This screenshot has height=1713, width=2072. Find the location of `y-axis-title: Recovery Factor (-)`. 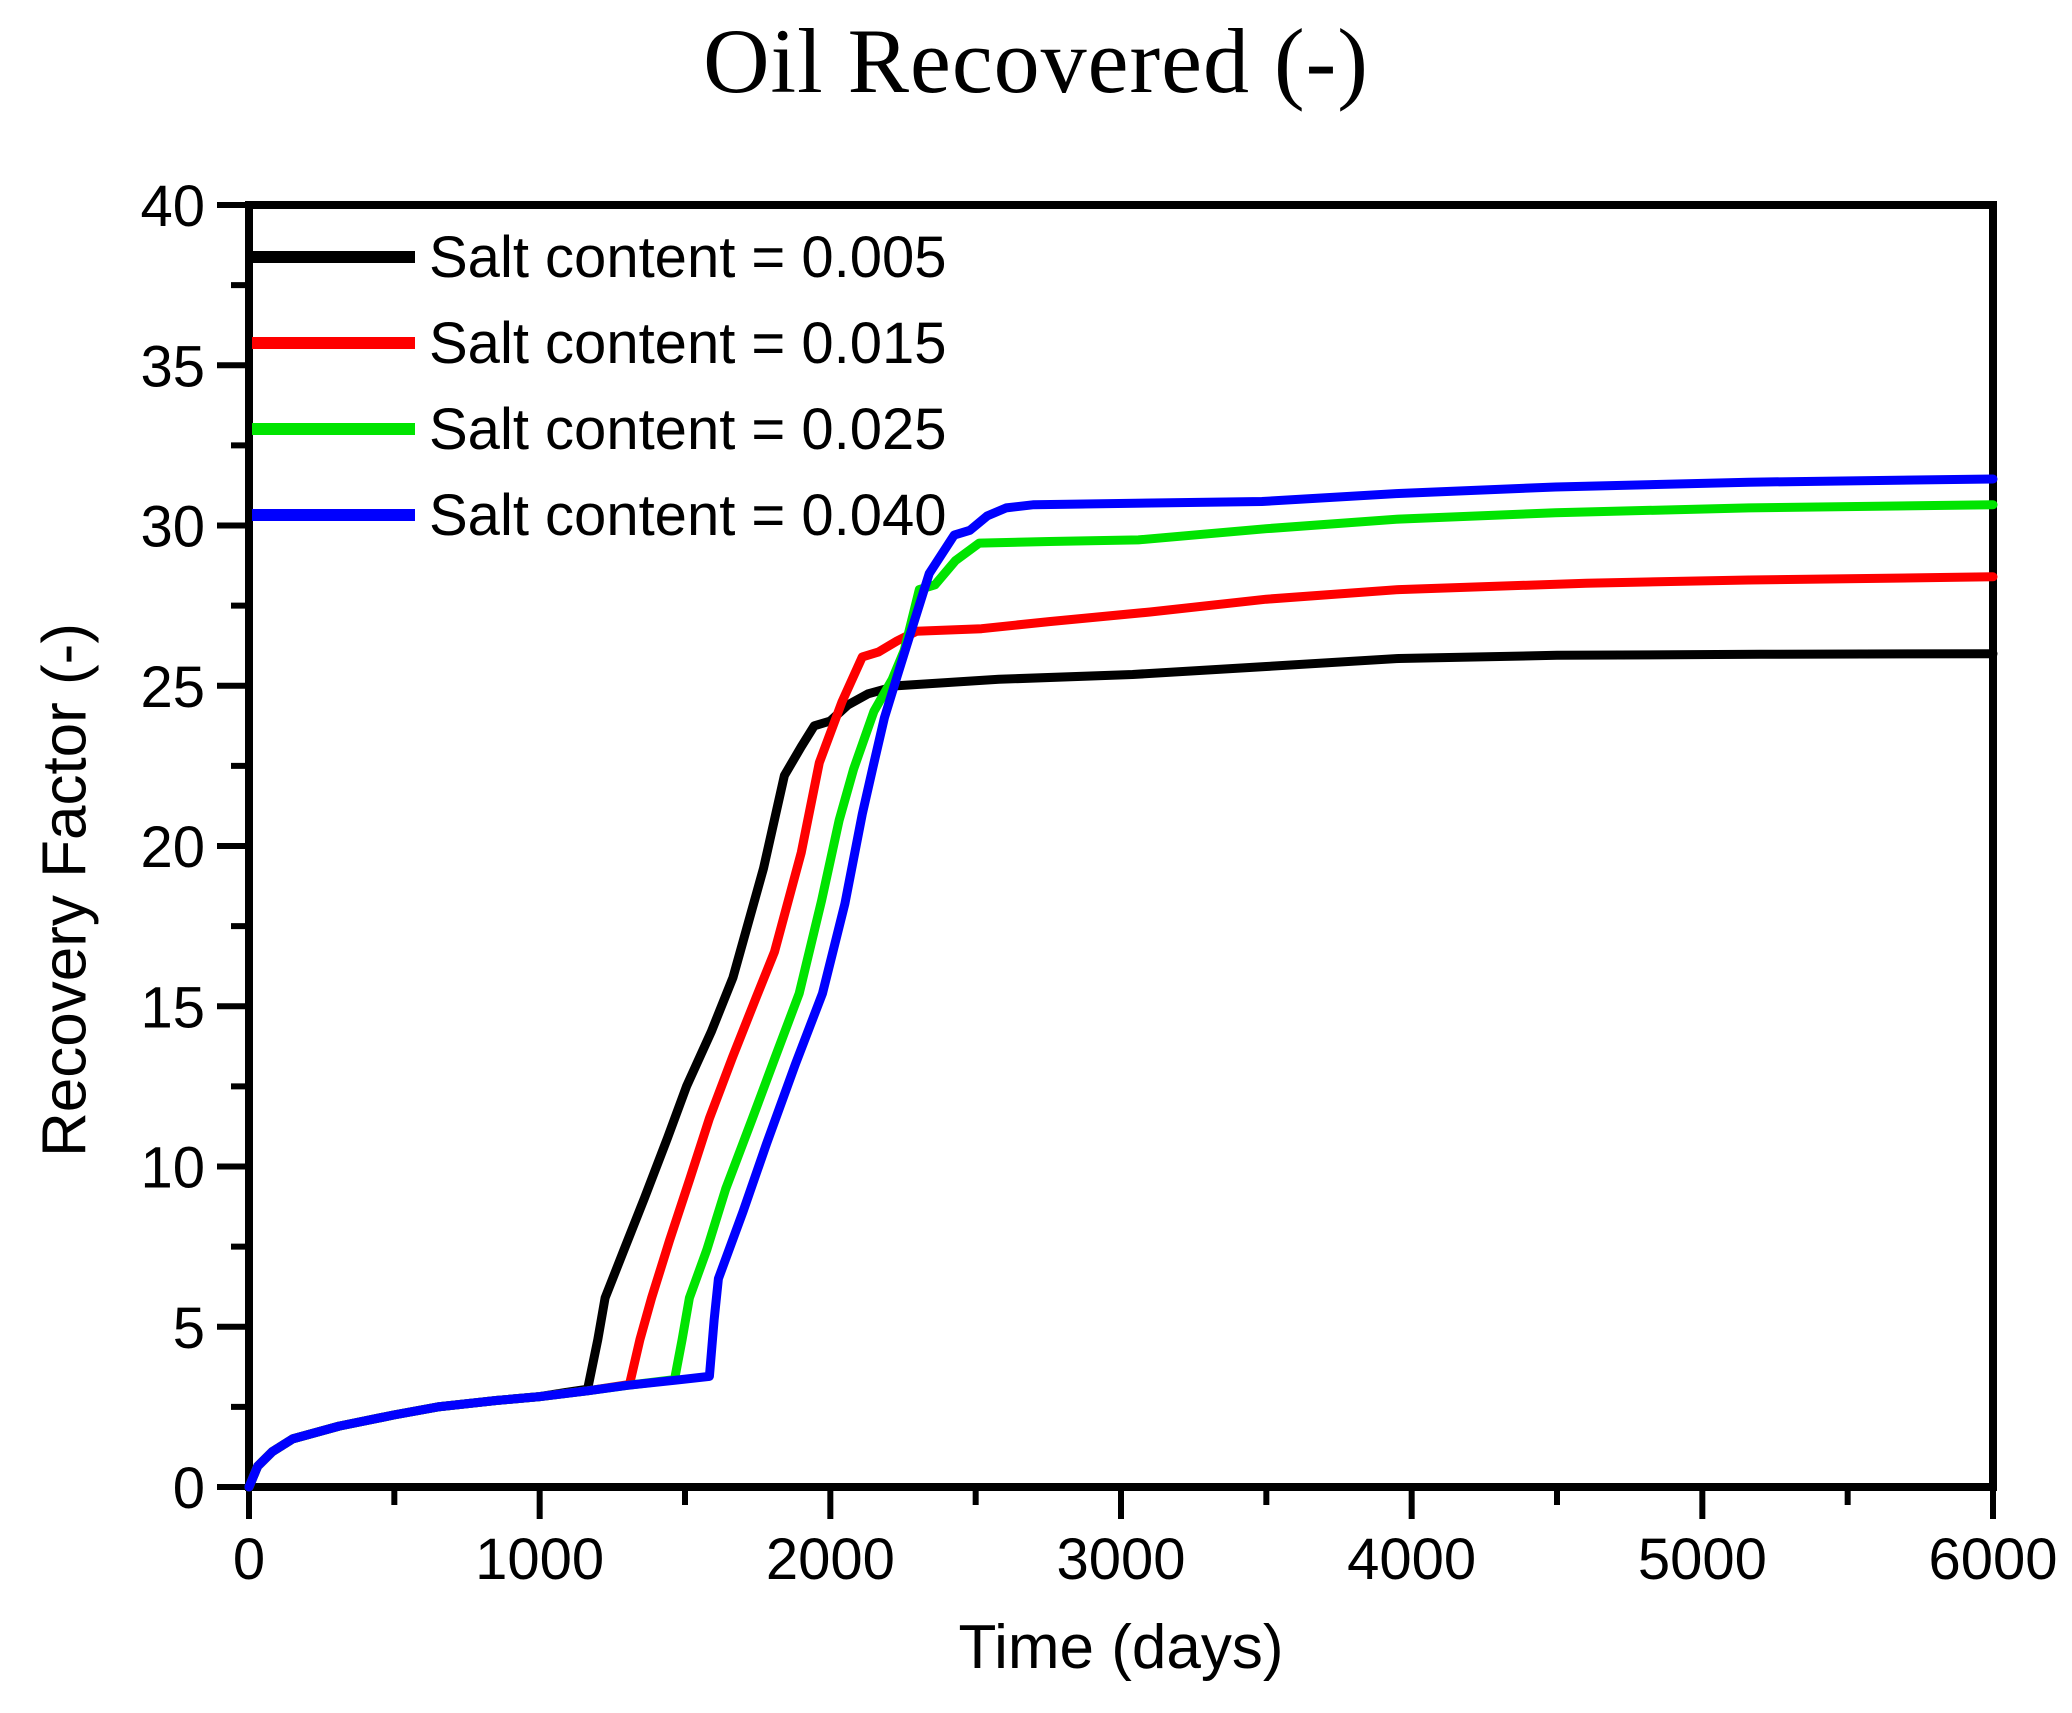

y-axis-title: Recovery Factor (-) is located at coordinates (65, 890).